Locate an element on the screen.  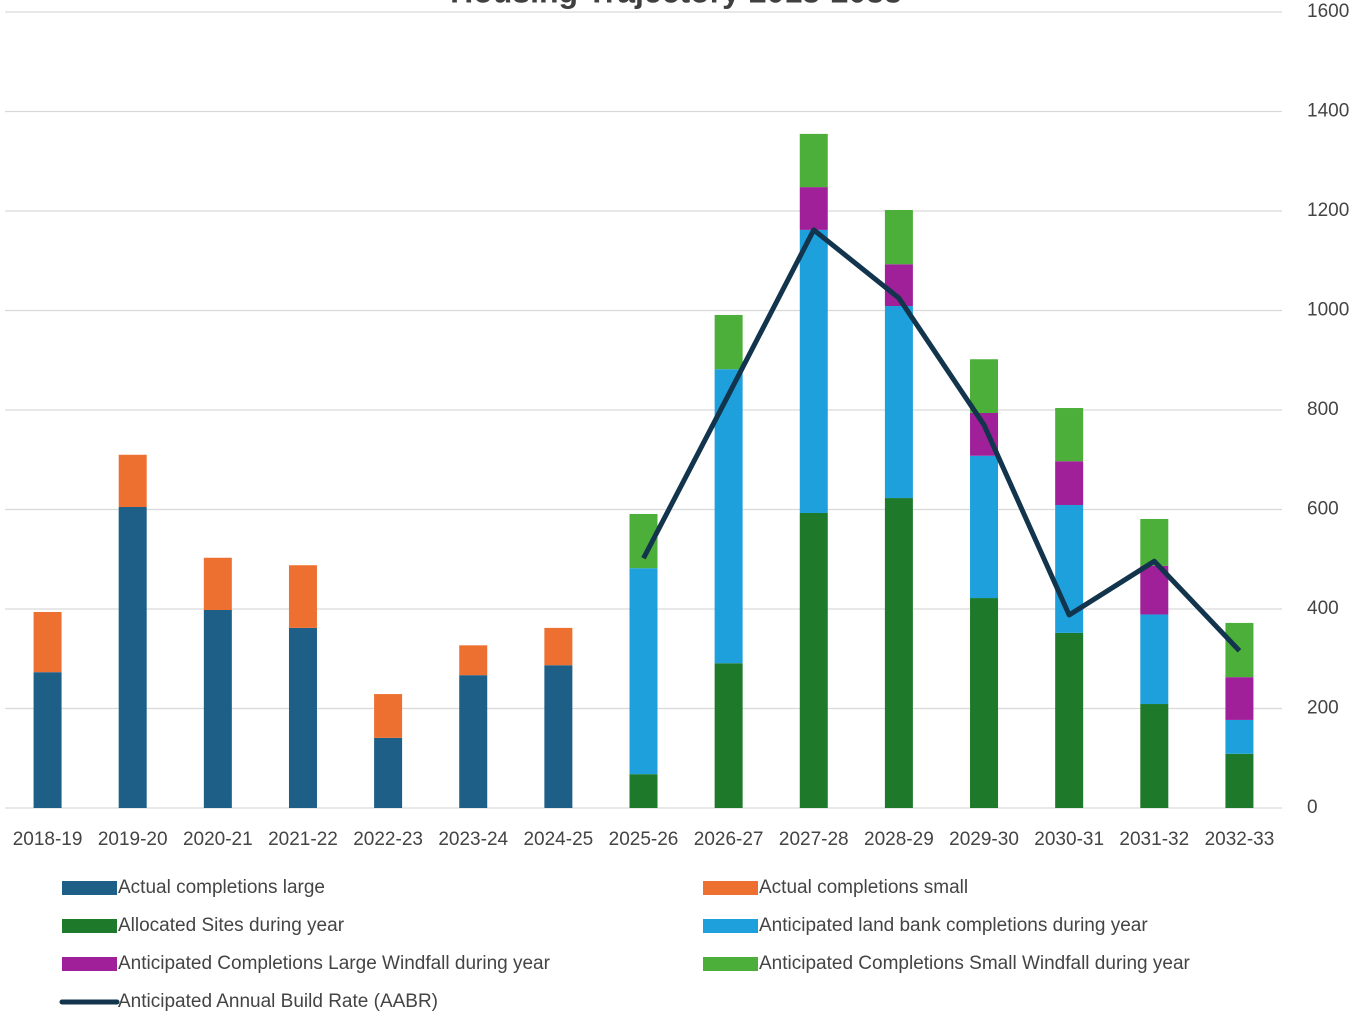
x-tick-label: 2021-22 is located at coordinates (303, 839).